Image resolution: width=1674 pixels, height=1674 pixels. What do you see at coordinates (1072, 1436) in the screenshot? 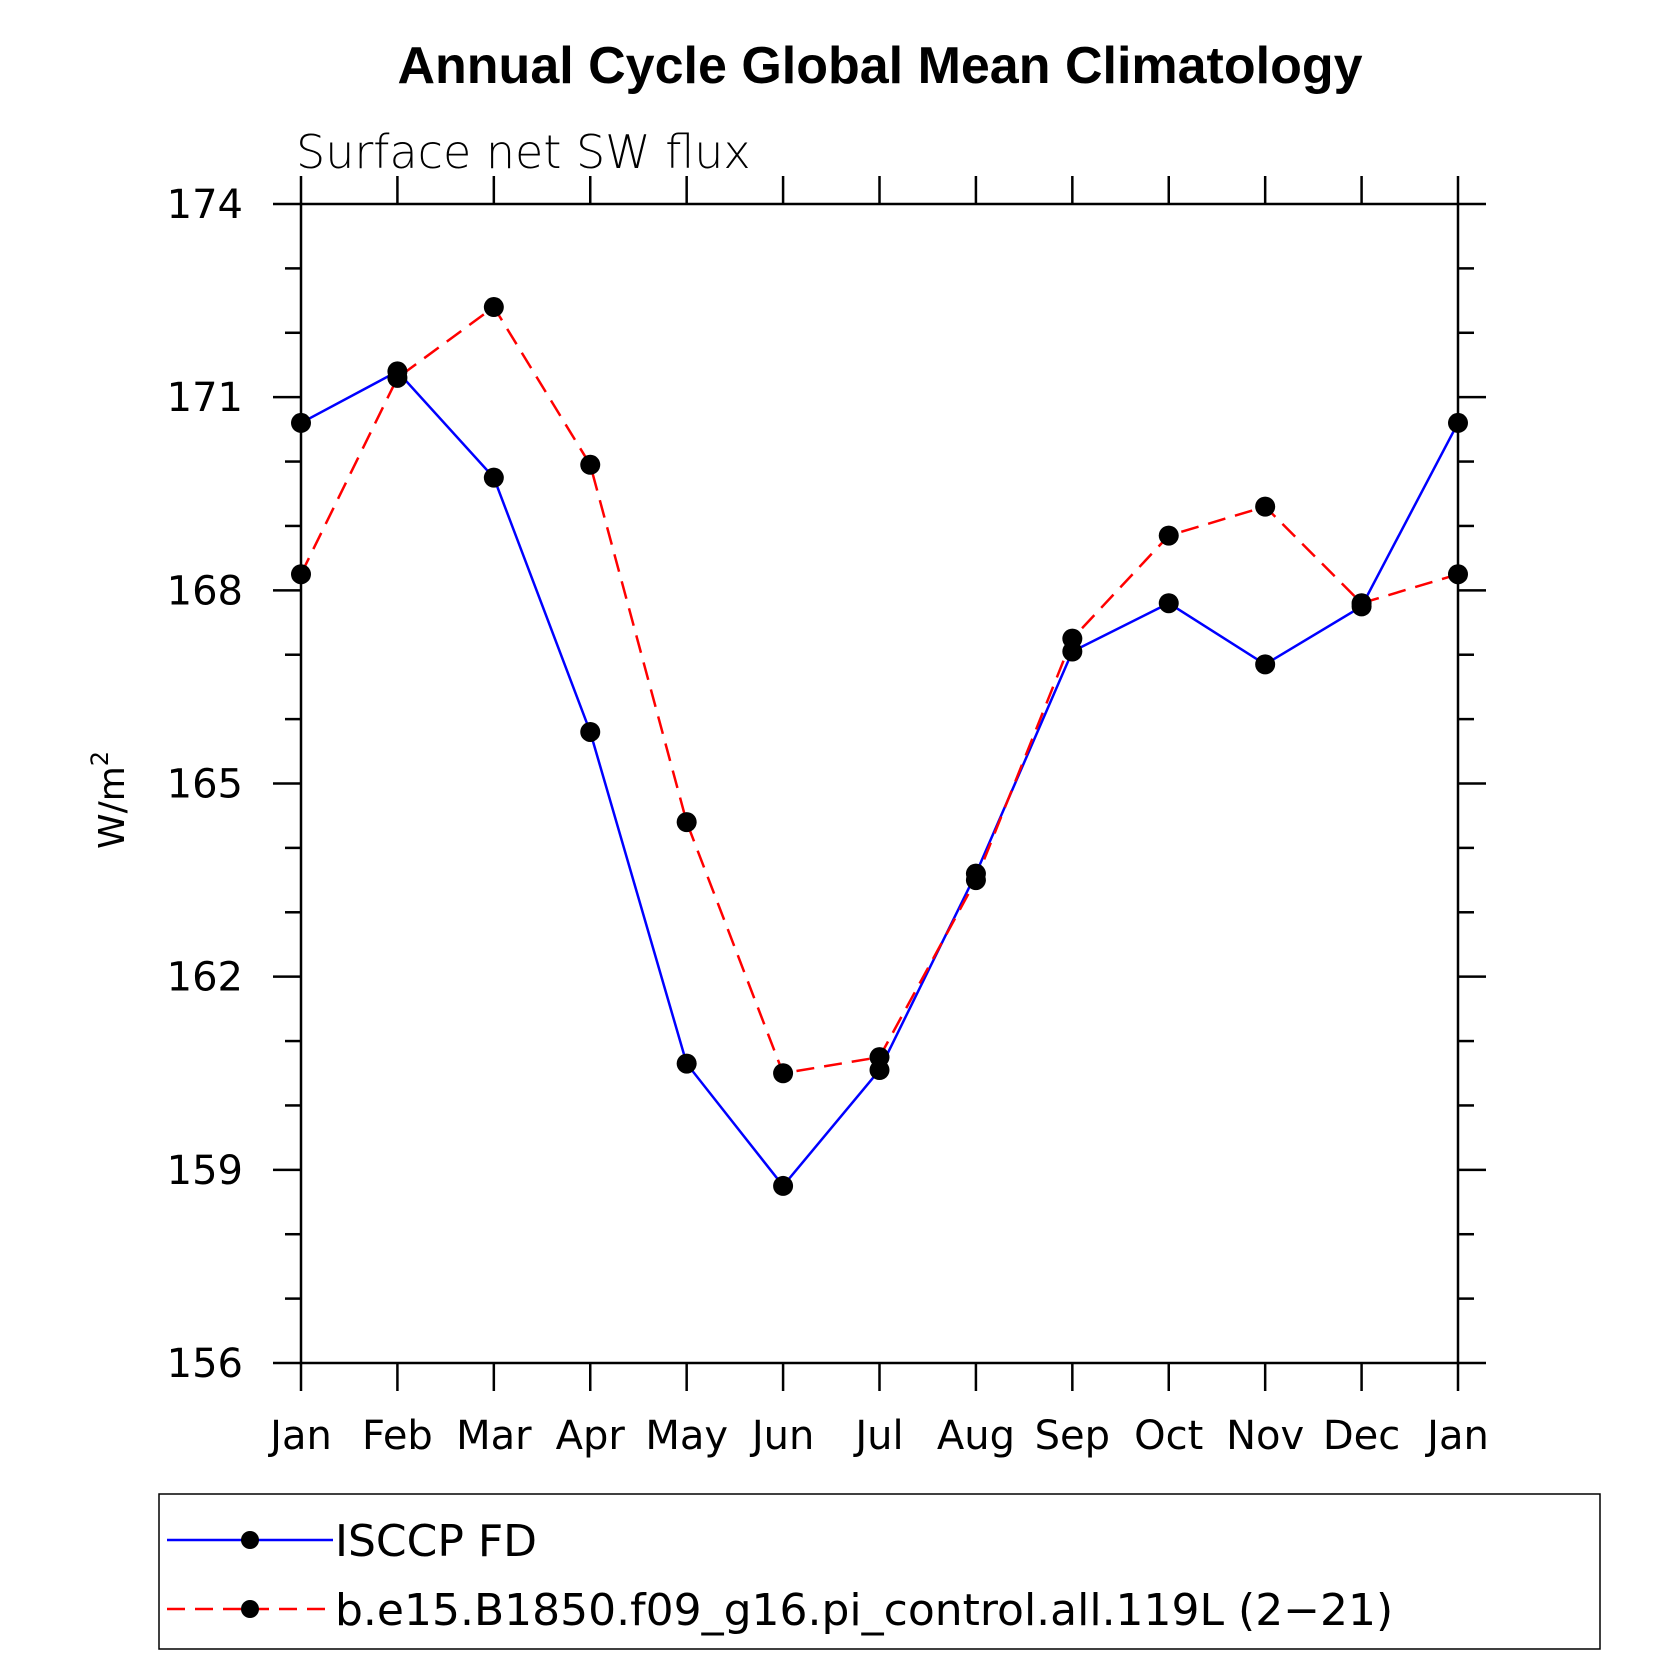
I see `x-tick-label: Sep` at bounding box center [1072, 1436].